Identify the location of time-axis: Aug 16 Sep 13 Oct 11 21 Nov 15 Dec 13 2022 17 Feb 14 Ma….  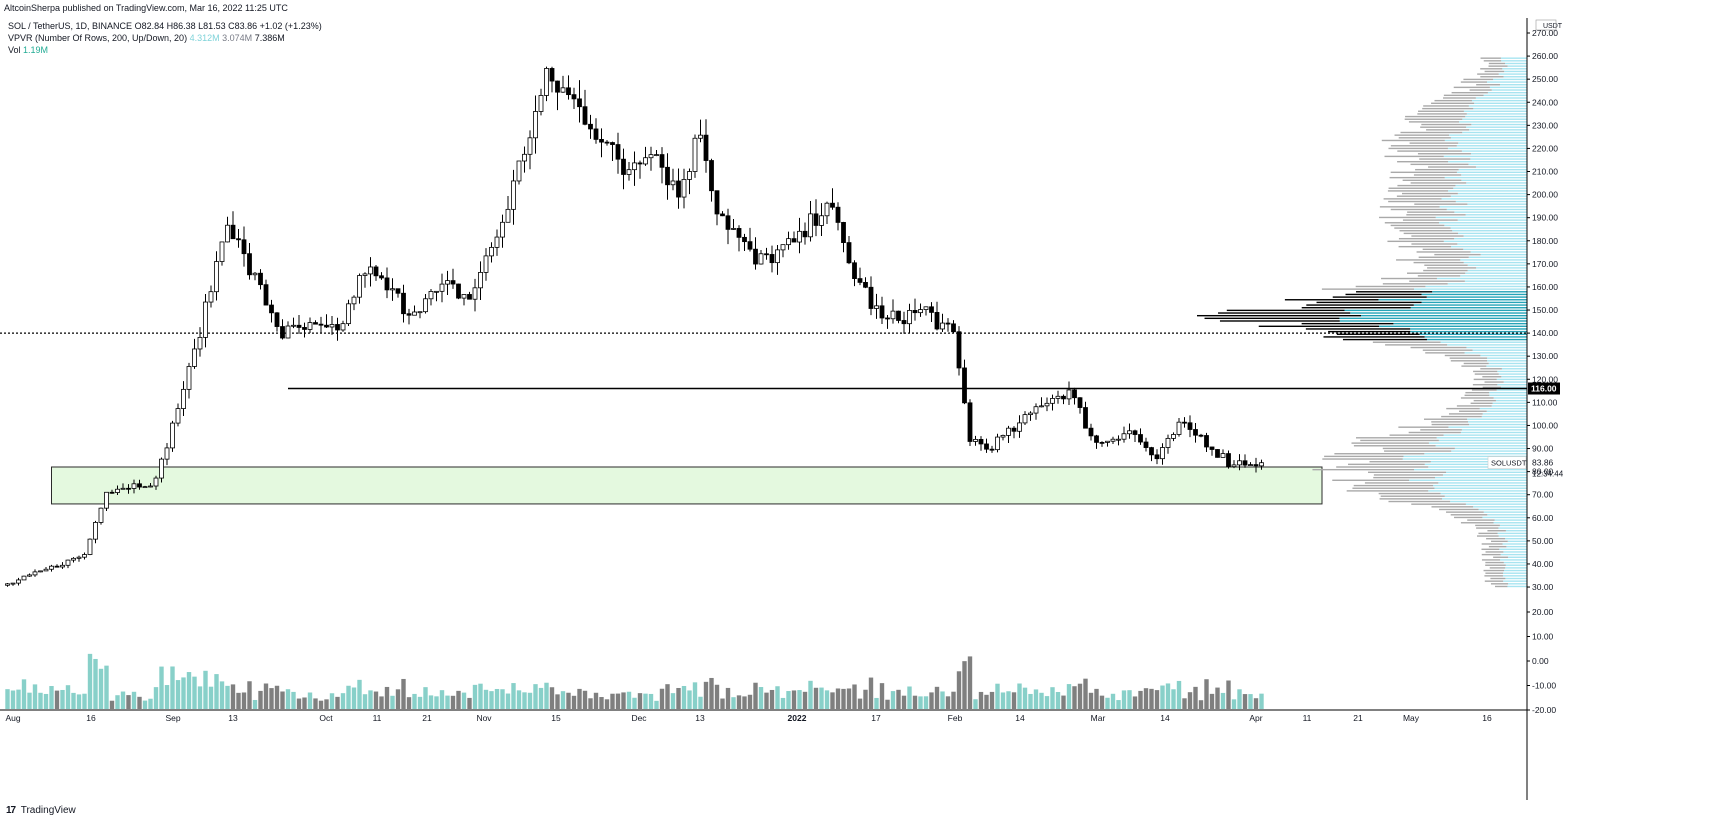
(763, 716).